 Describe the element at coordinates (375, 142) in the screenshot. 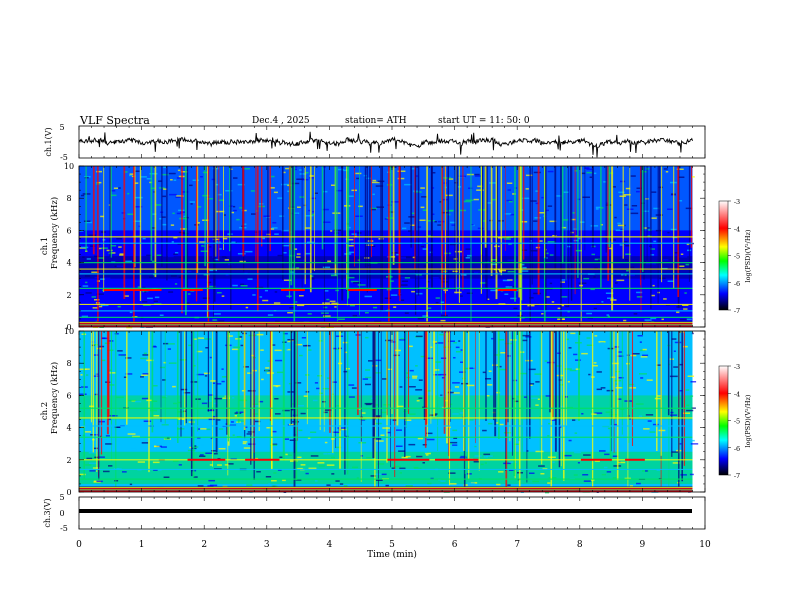

I see `ch1-waveform-panel: 5 -5 ch.1(V)` at that location.